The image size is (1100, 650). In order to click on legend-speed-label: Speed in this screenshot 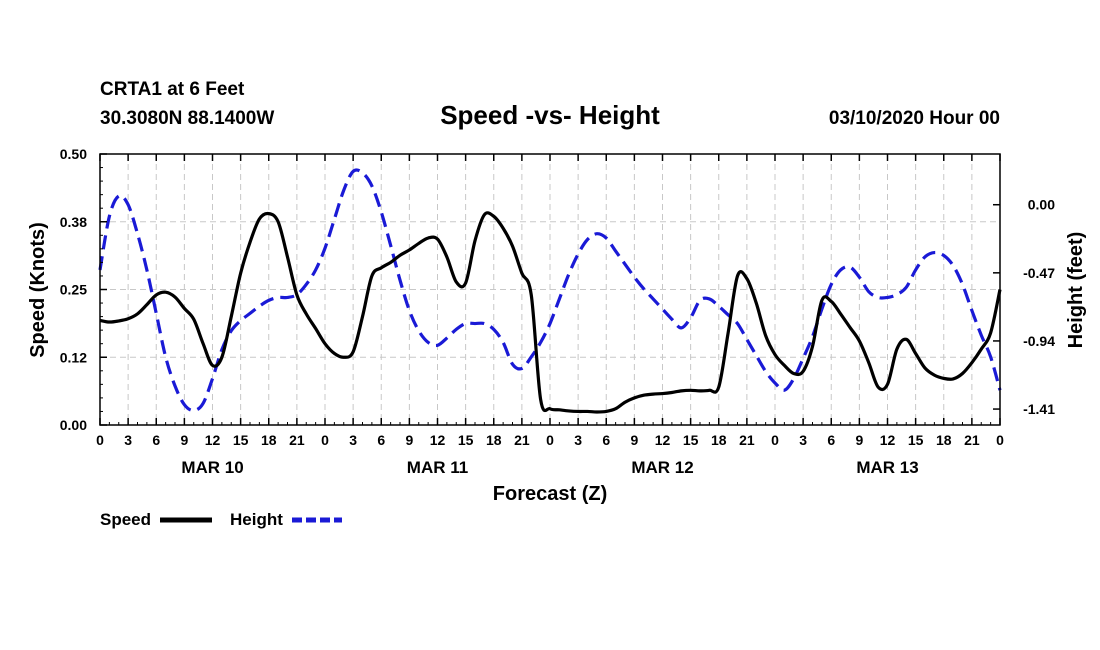, I will do `click(125, 519)`.